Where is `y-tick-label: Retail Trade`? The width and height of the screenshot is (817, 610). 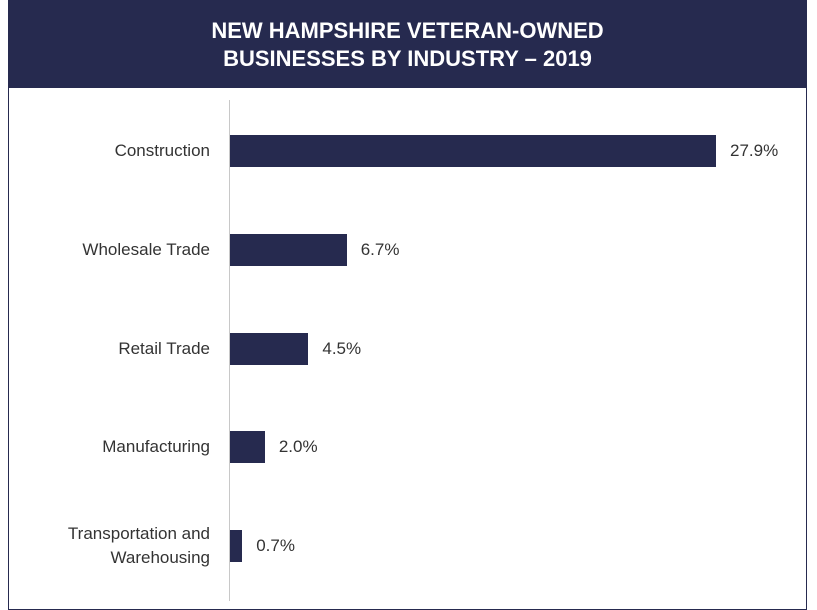
y-tick-label: Retail Trade is located at coordinates (164, 348).